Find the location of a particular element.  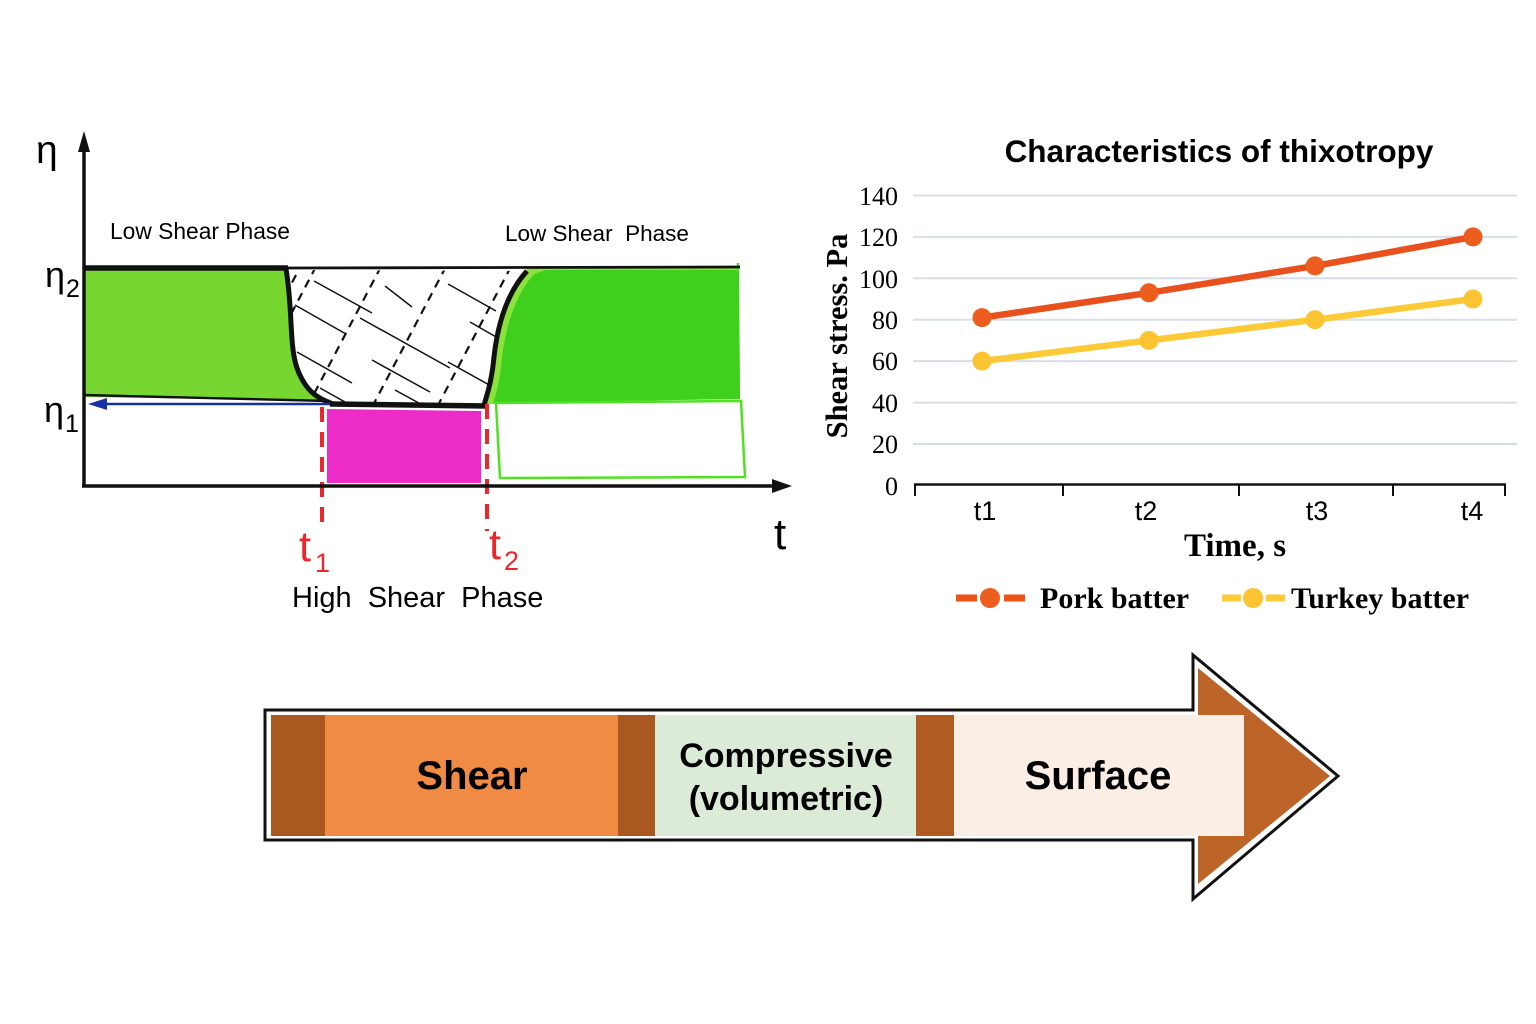

svg-text: 40 is located at coordinates (885, 403).